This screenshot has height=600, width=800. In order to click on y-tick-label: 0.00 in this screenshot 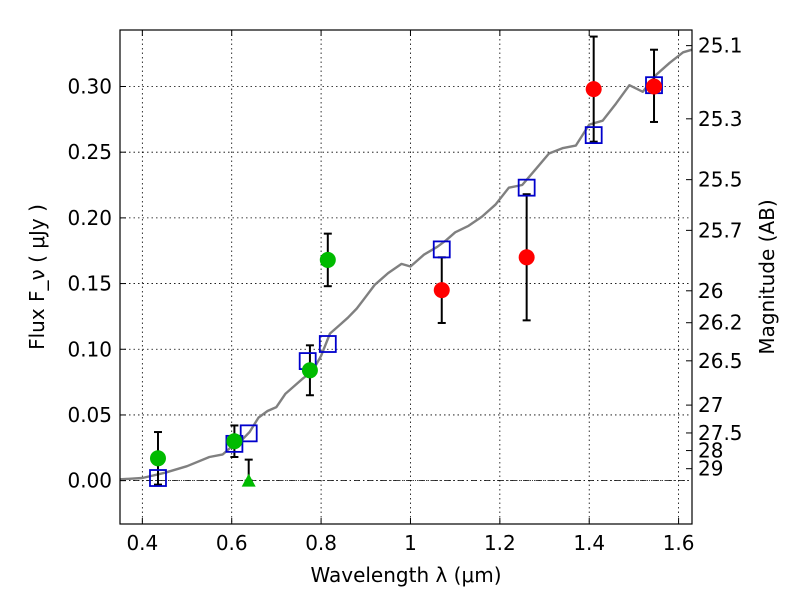, I will do `click(89, 481)`.